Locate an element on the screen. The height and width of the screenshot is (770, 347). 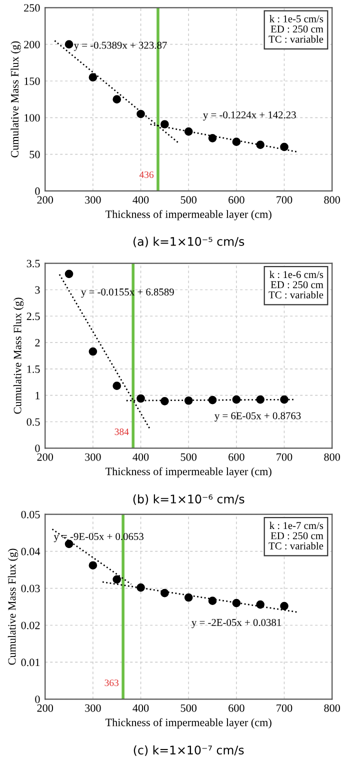
annotation: y = -2E-05x + 0.0381 is located at coordinates (236, 623).